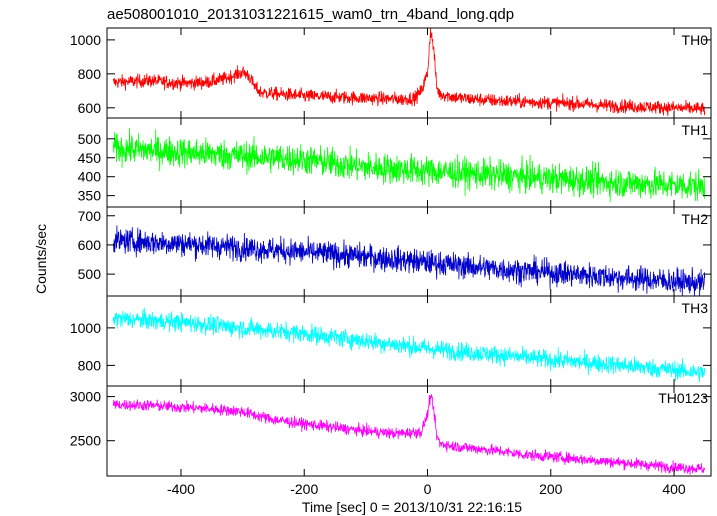  Describe the element at coordinates (683, 398) in the screenshot. I see `panel-label: TH0123` at that location.